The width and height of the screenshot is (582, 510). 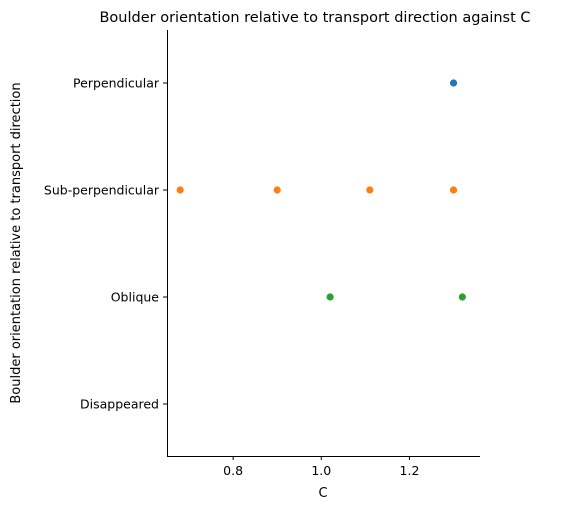 What do you see at coordinates (119, 404) in the screenshot?
I see `y-tick-label: Disappeared` at bounding box center [119, 404].